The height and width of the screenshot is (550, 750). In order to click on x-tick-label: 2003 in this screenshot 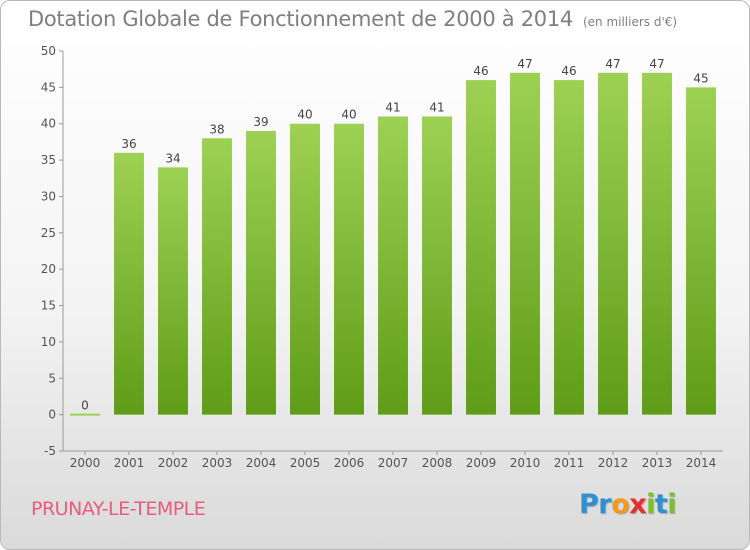, I will do `click(217, 463)`.